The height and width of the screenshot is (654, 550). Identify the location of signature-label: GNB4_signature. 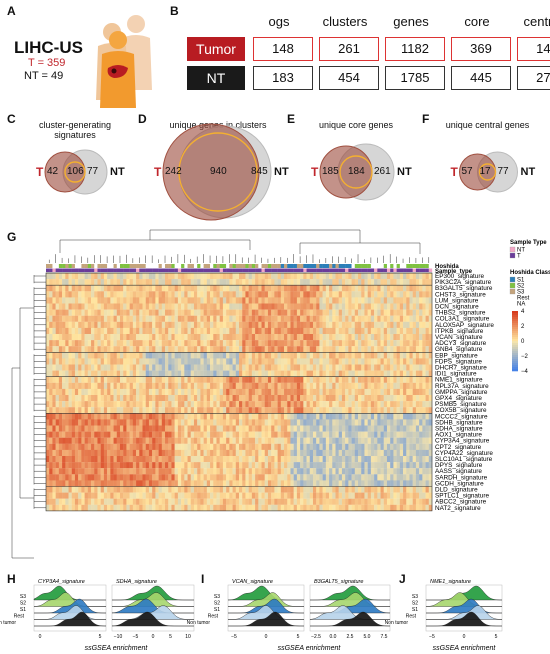
(459, 349).